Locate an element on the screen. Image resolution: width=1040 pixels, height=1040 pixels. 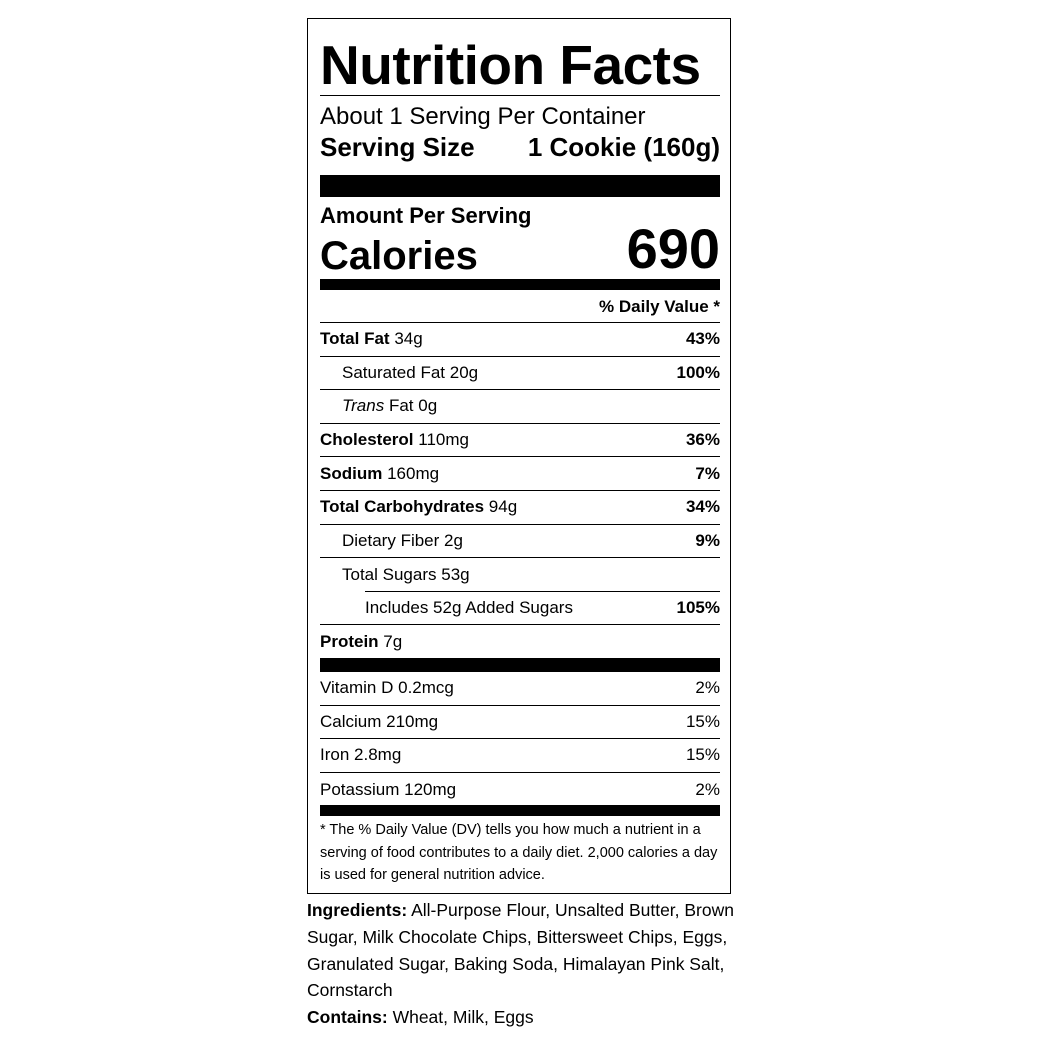
nutrient-name-suffix: Fat is located at coordinates (401, 406).